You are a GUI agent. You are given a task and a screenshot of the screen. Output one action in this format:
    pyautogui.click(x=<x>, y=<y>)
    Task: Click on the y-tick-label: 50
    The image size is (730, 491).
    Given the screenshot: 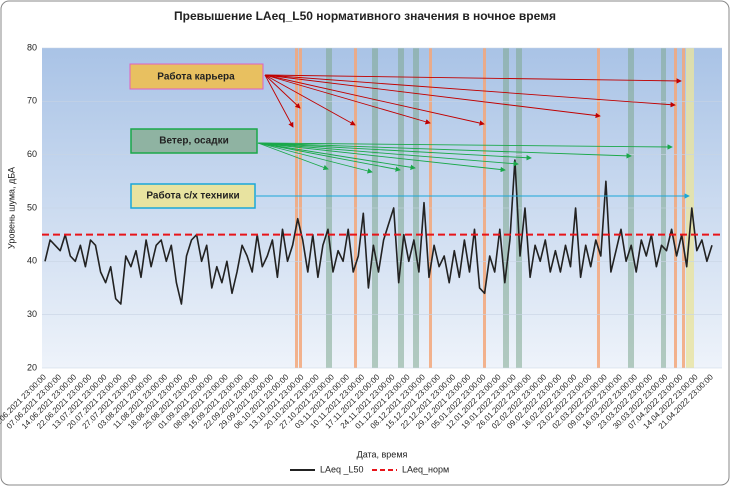 What is the action you would take?
    pyautogui.click(x=32, y=207)
    